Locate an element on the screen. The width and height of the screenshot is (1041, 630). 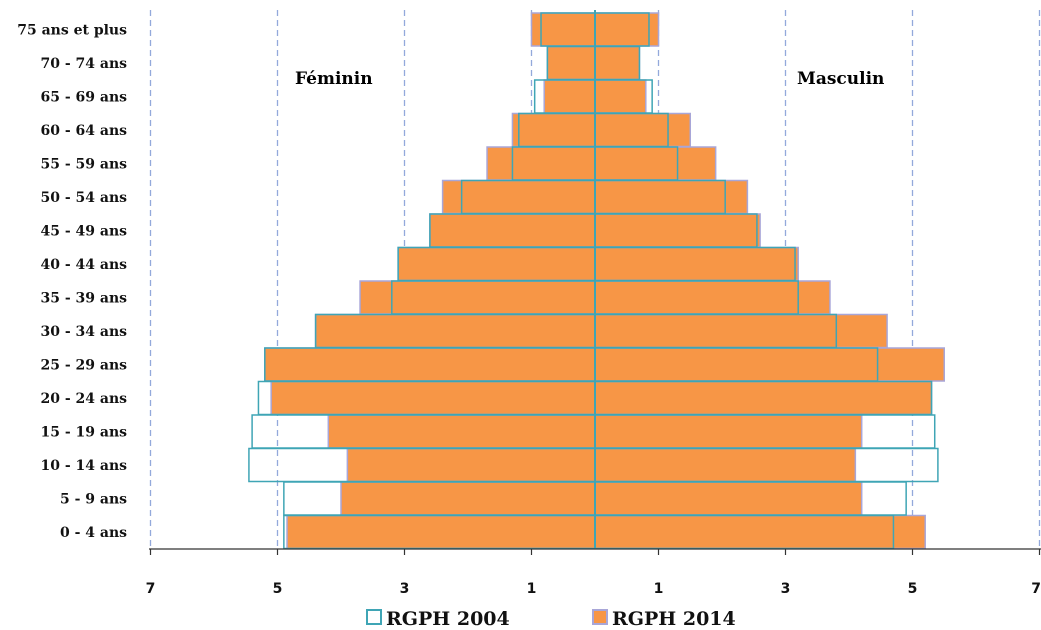
age-group-label: 45 - 49 ans is located at coordinates (83, 232).